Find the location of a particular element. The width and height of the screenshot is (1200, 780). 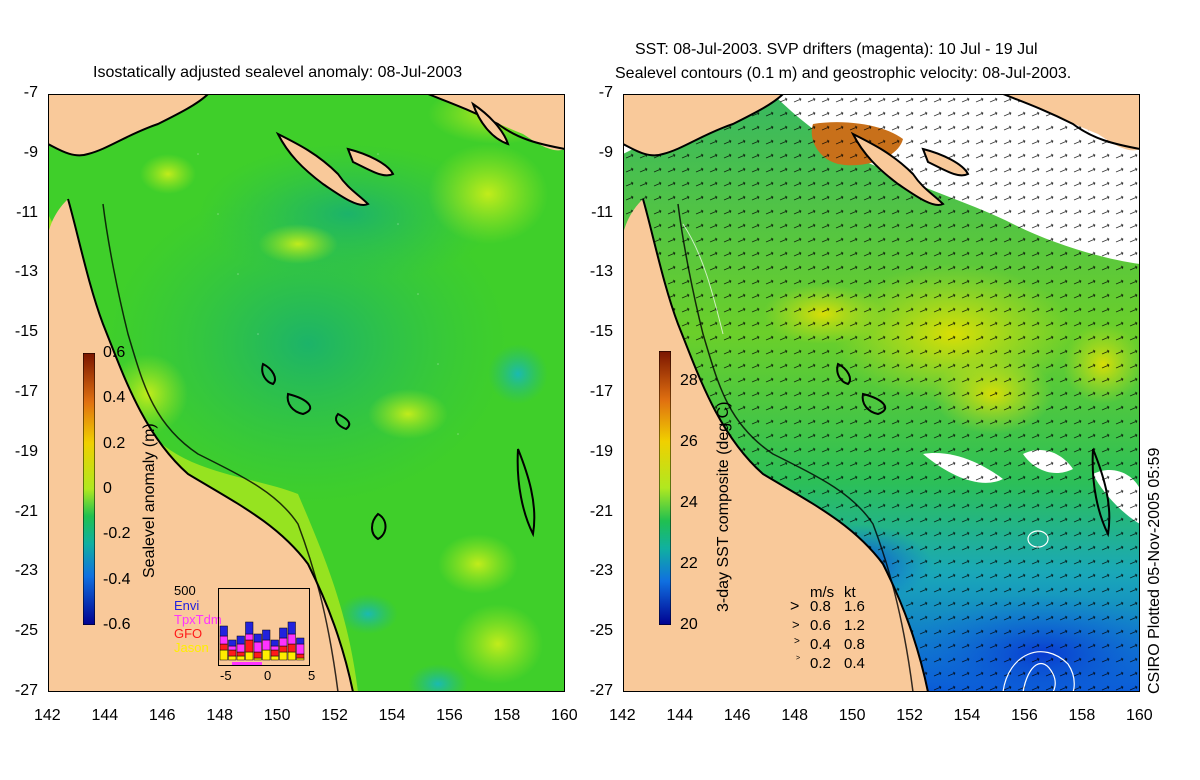

plot-credit: CSIRO Plotted 05-Nov-2005 05:59 is located at coordinates (1154, 570).